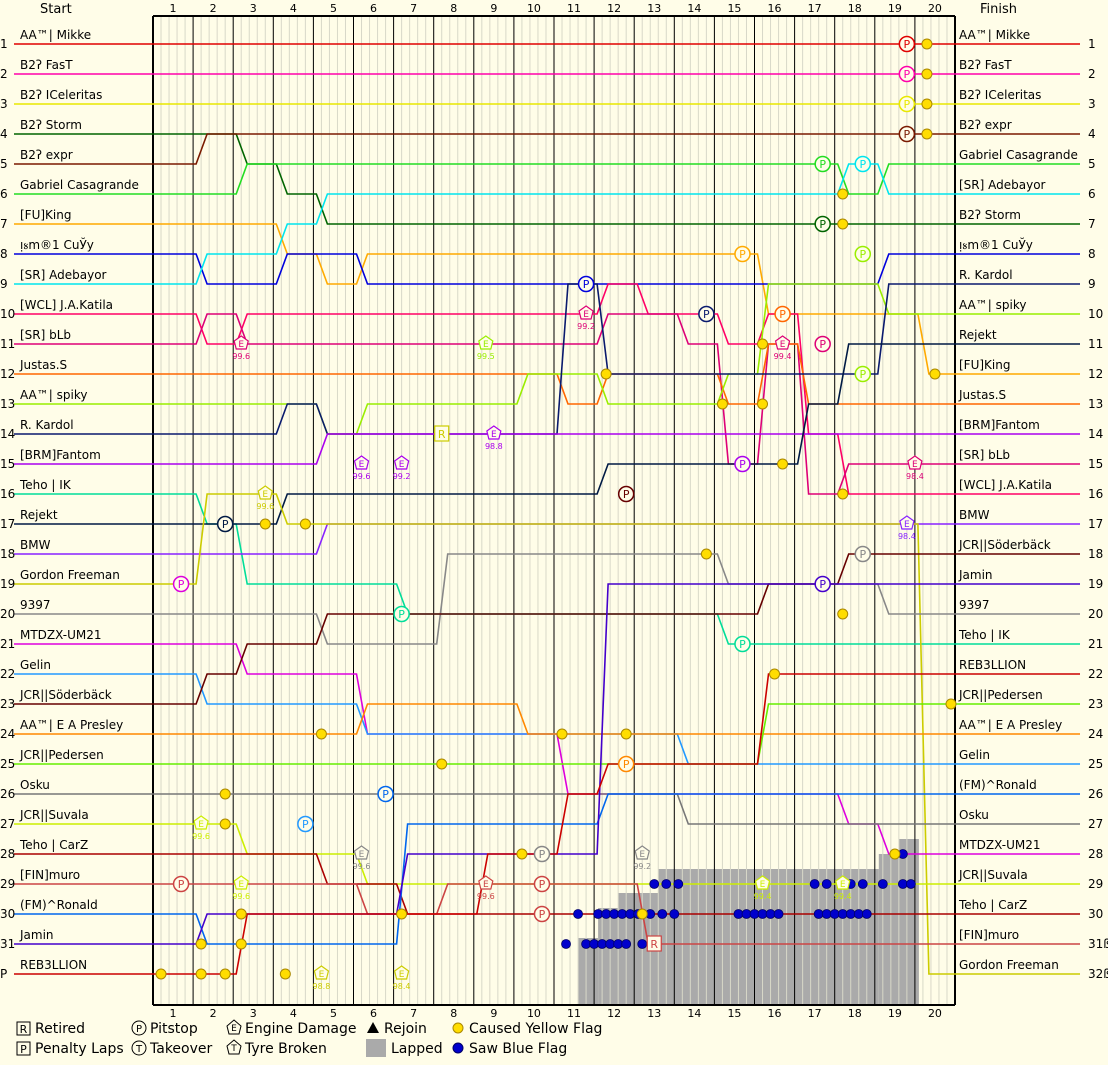  I want to click on legend-yellow-dot, so click(458, 1028).